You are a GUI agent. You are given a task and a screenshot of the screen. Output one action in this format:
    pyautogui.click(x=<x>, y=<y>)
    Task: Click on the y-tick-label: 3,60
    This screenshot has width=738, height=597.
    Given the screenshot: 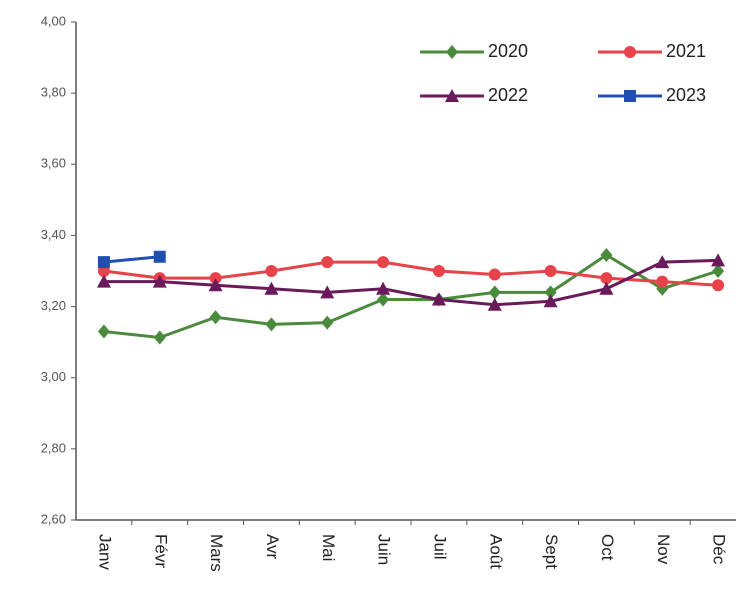 What is the action you would take?
    pyautogui.click(x=53, y=163)
    